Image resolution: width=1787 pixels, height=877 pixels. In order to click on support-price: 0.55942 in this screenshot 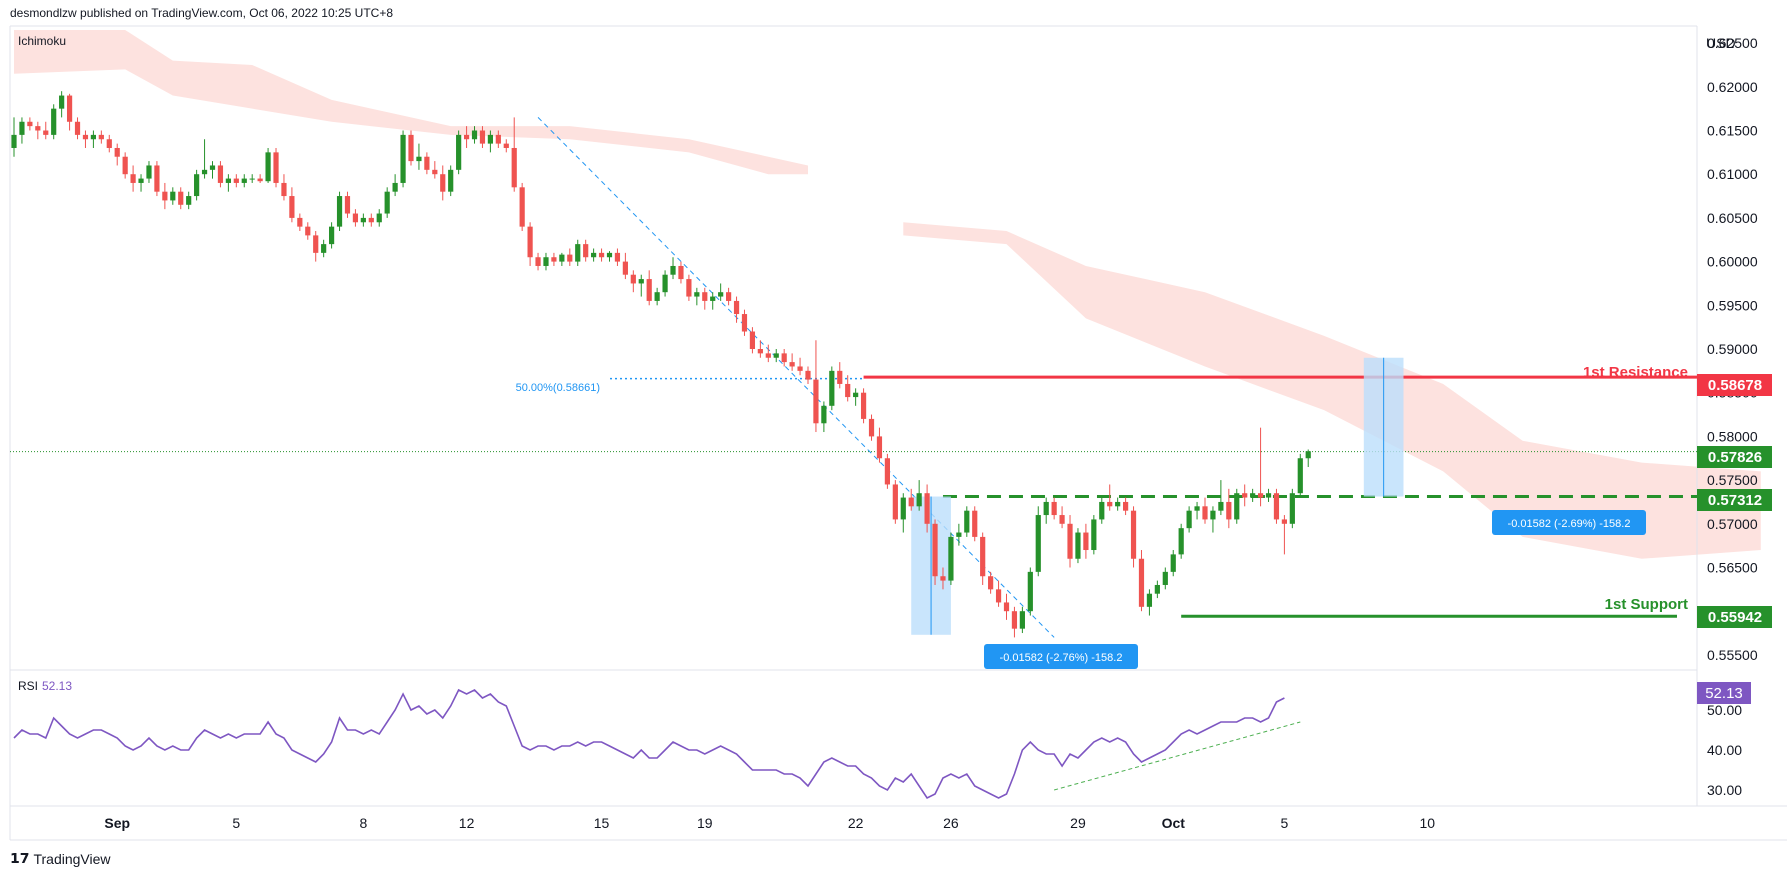, I will do `click(1735, 617)`.